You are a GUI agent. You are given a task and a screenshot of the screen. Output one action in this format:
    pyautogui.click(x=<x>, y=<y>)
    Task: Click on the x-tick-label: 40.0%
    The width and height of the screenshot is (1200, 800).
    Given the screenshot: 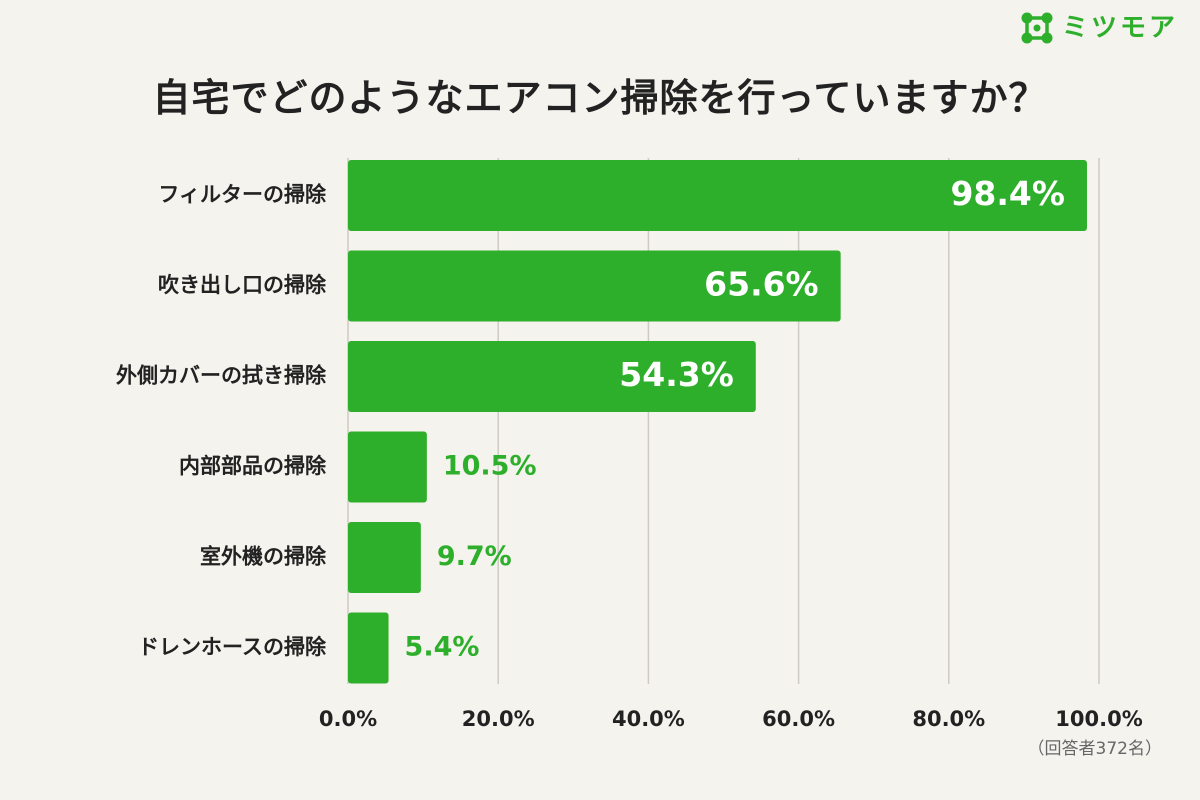 What is the action you would take?
    pyautogui.click(x=648, y=719)
    